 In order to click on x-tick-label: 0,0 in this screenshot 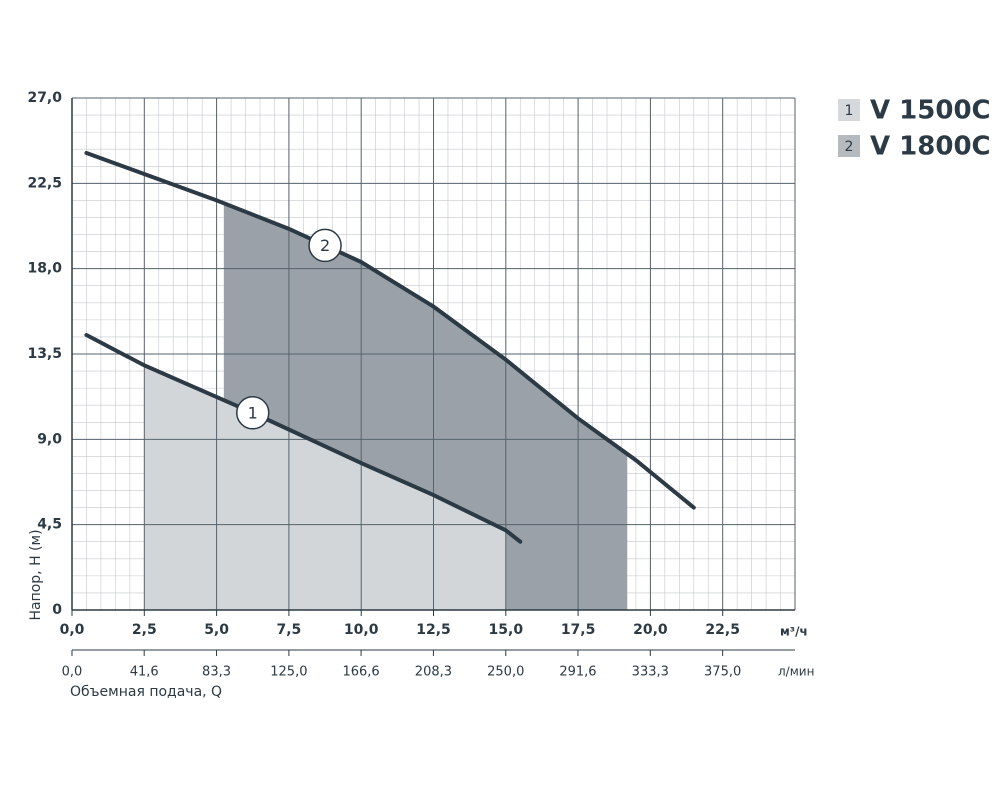, I will do `click(72, 630)`.